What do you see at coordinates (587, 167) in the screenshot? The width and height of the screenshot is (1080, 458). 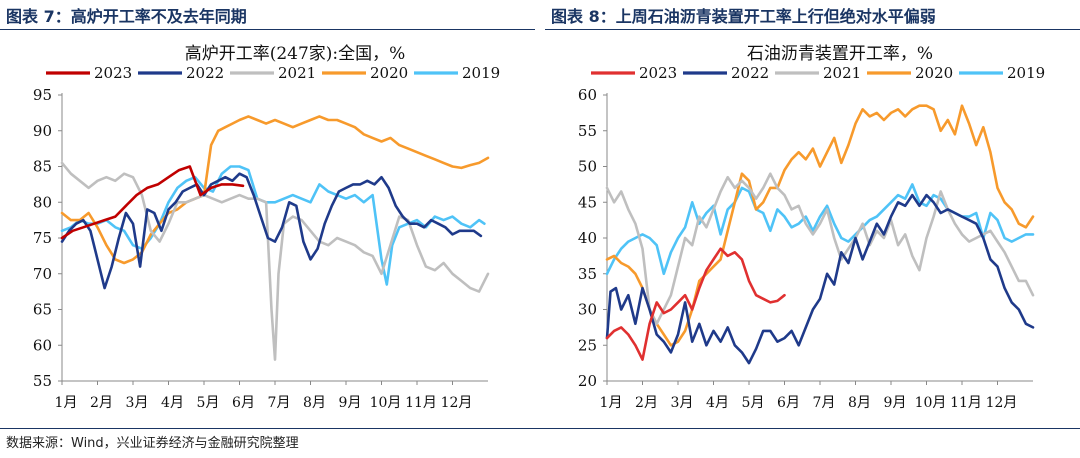 I see `y-tick-label: 50` at bounding box center [587, 167].